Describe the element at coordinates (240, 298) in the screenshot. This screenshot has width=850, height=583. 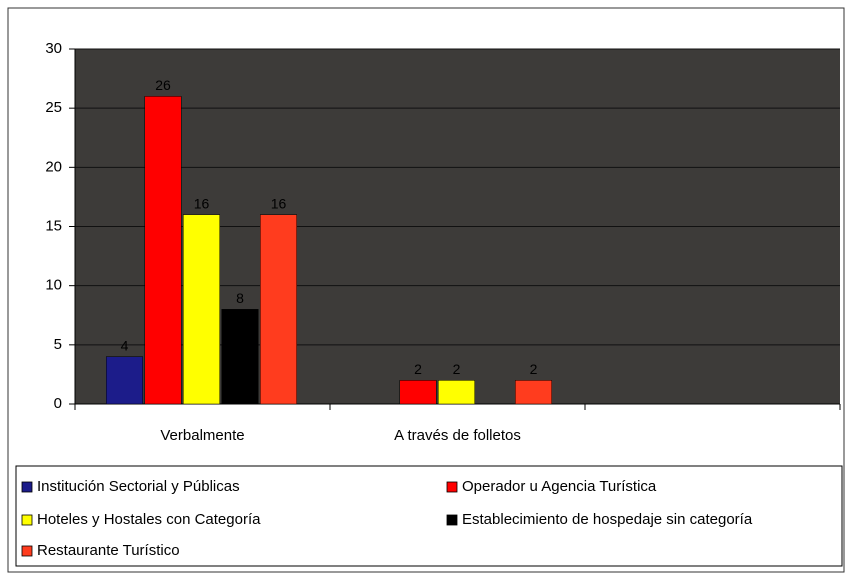
I see `value-label: 8` at that location.